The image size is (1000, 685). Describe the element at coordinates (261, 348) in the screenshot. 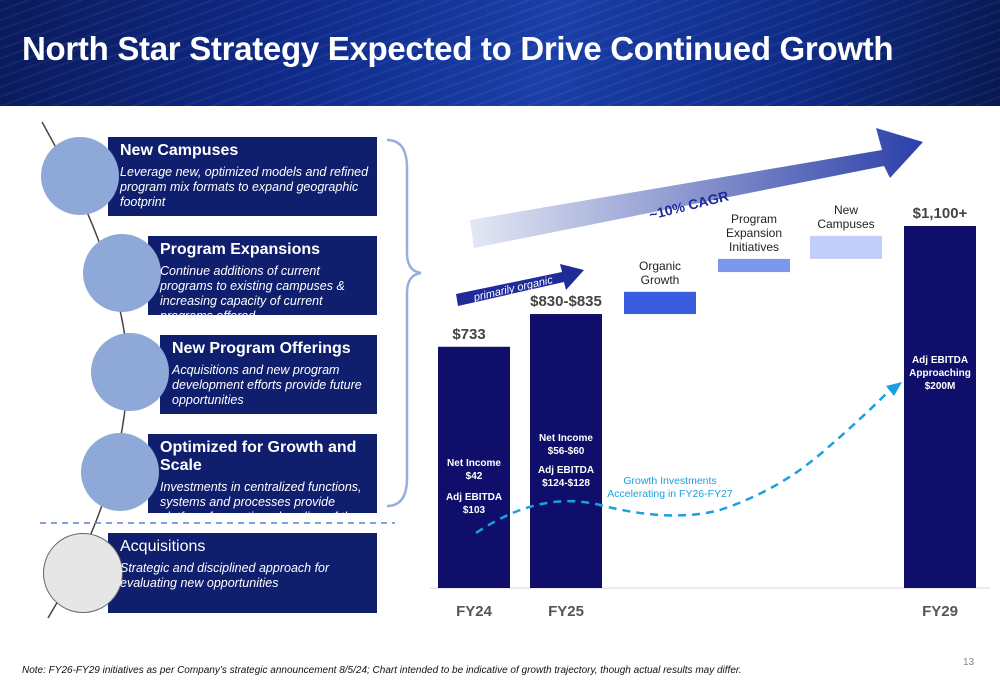

I see `strategy-title: New Program Offerings` at that location.